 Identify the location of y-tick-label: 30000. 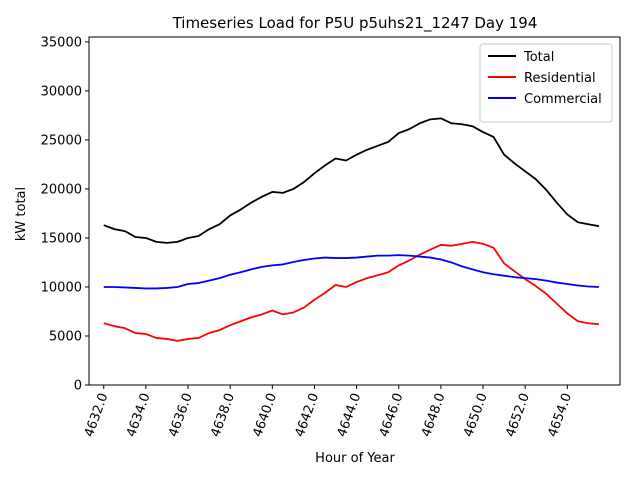
(61, 91).